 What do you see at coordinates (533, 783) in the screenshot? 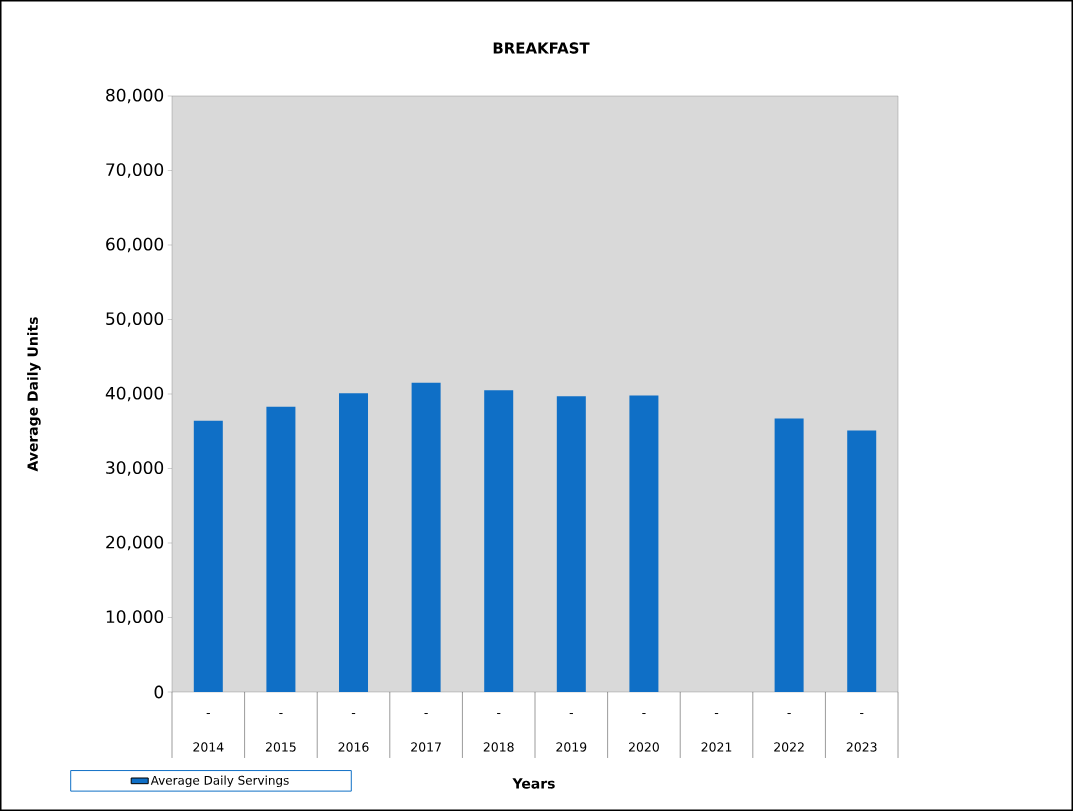
I see `x-axis-title: Years` at bounding box center [533, 783].